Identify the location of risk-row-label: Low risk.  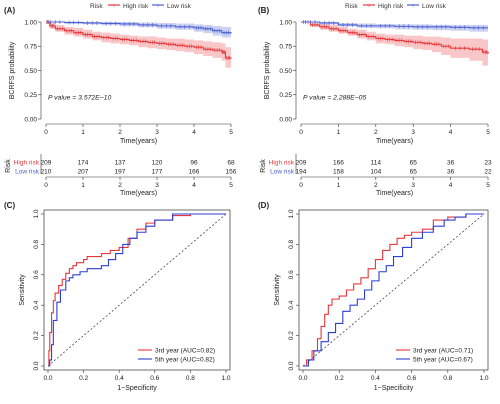
(282, 172).